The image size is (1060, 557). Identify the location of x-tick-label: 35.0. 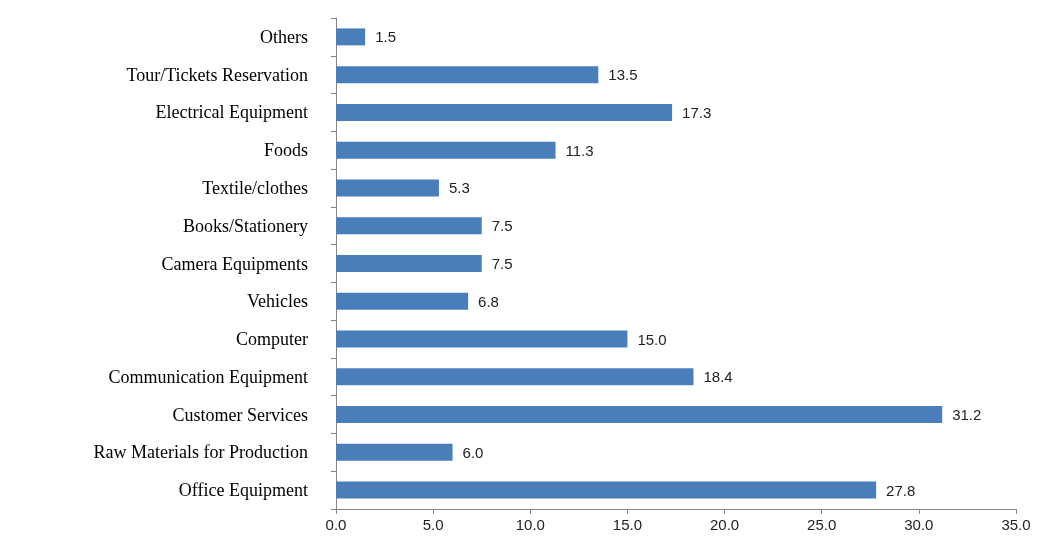
(1016, 524).